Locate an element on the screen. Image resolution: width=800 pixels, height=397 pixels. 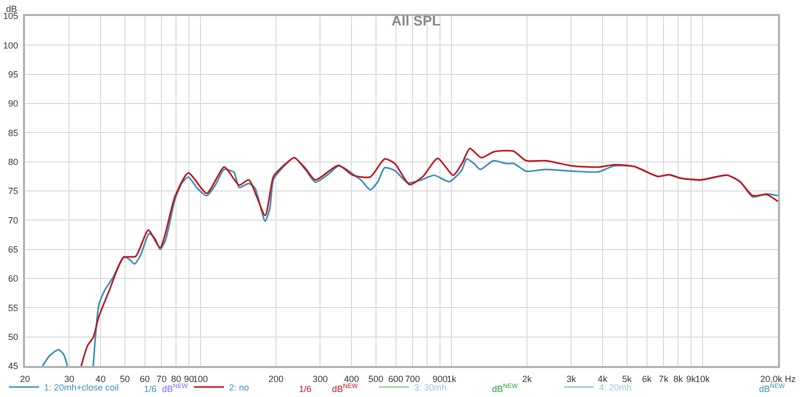
x-tick-label: 90 is located at coordinates (189, 379).